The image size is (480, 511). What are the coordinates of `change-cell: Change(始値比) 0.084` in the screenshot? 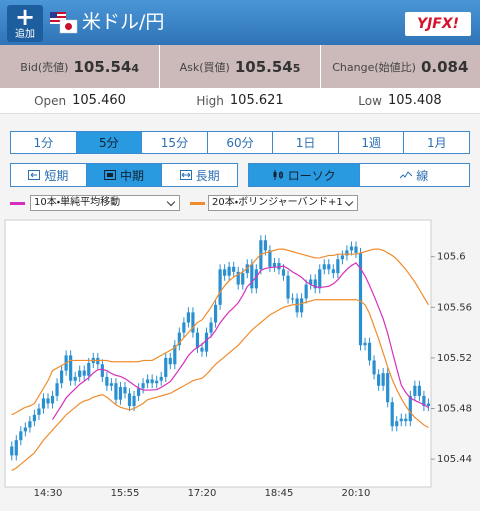 It's located at (400, 66).